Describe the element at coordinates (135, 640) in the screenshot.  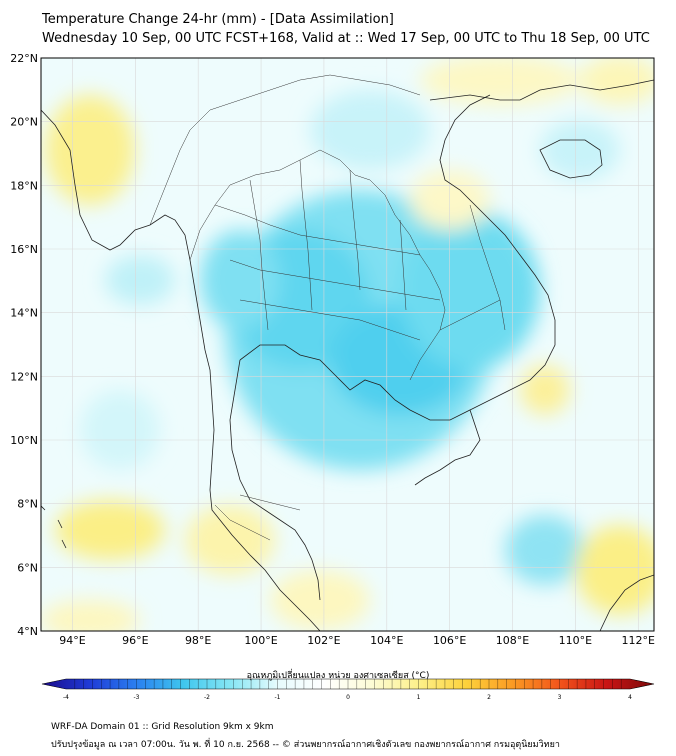
I see `lon-tick-label: 96°E` at that location.